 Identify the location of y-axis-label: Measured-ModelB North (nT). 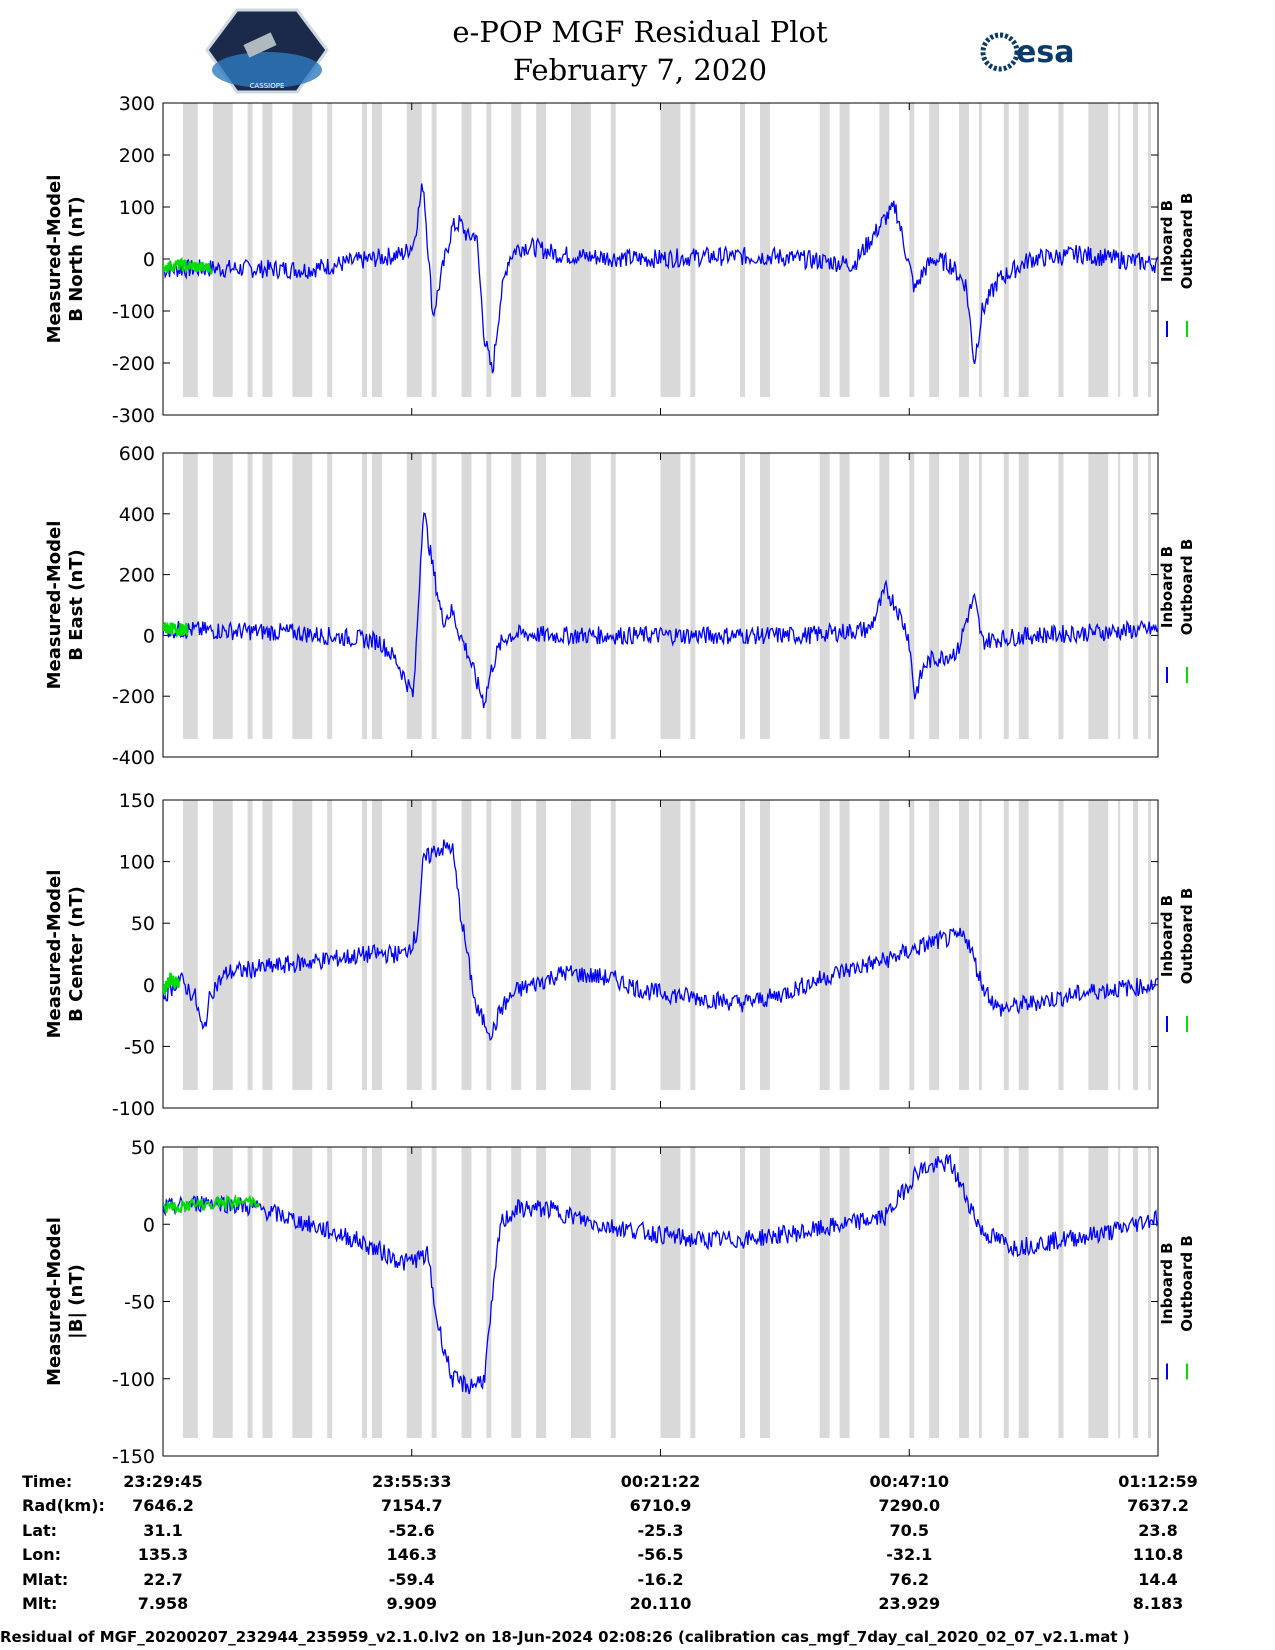
(65, 259).